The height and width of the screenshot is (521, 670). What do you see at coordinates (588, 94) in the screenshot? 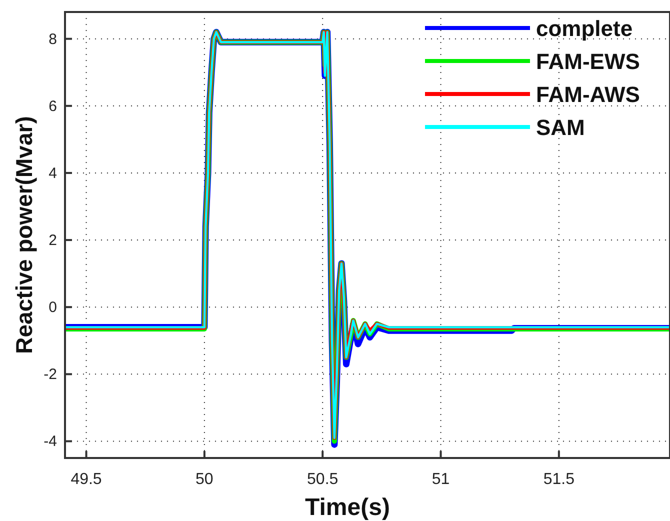
I see `legend-label: FAM-AWS` at bounding box center [588, 94].